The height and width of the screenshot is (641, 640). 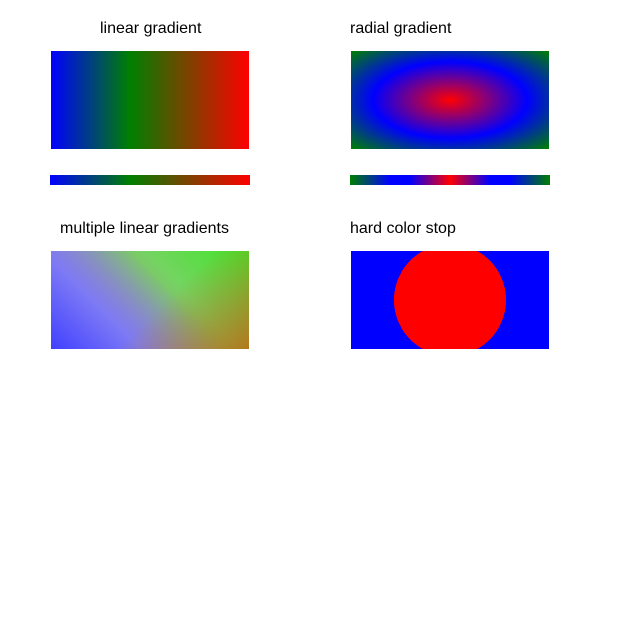 I want to click on radial-gradient-strip, so click(x=450, y=180).